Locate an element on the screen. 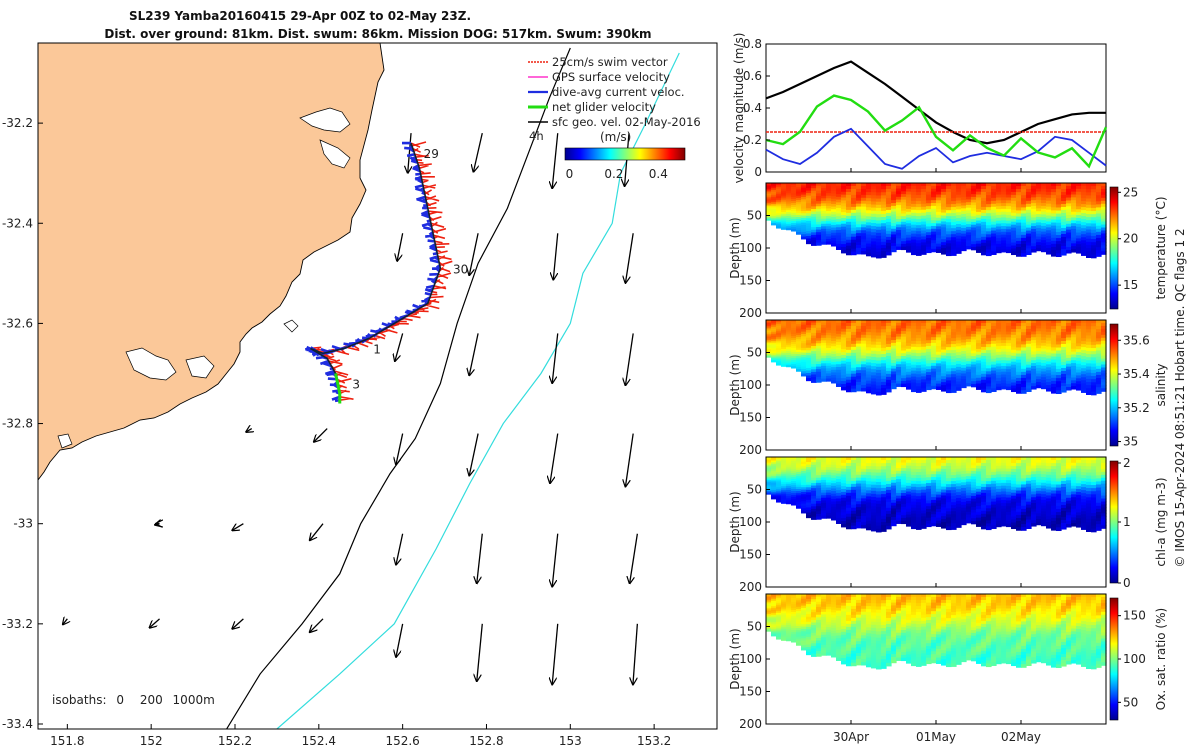 The width and height of the screenshot is (1200, 750). velocity-ytick-label: 0.6 is located at coordinates (752, 76).